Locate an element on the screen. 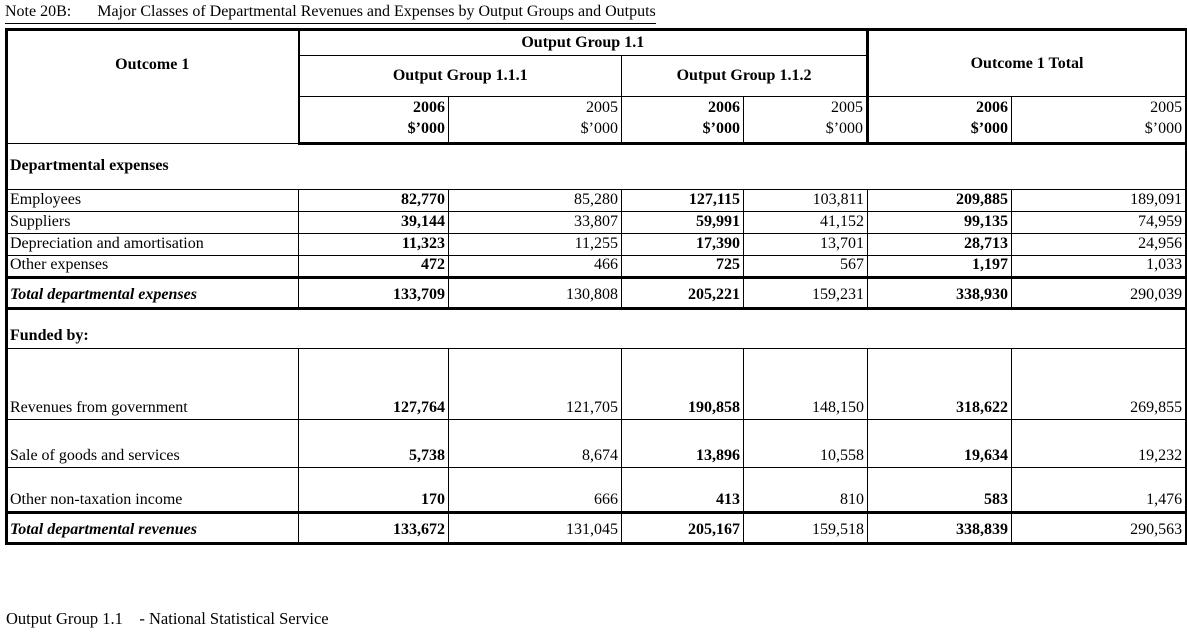  value-cell: 318,622 is located at coordinates (940, 384).